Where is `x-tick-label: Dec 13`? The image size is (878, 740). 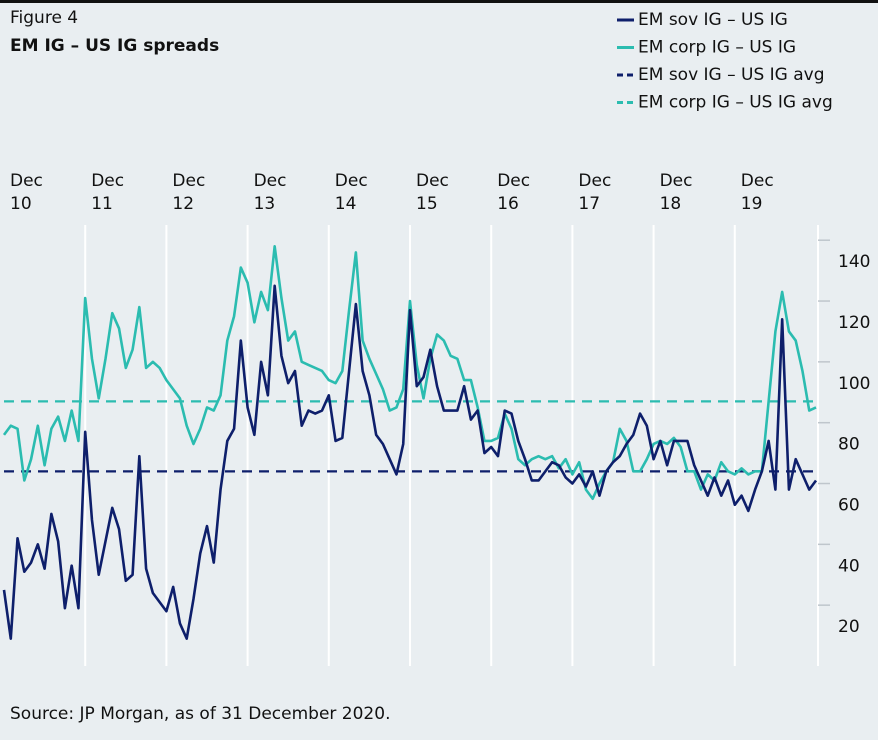 x-tick-label: Dec 13 is located at coordinates (270, 192).